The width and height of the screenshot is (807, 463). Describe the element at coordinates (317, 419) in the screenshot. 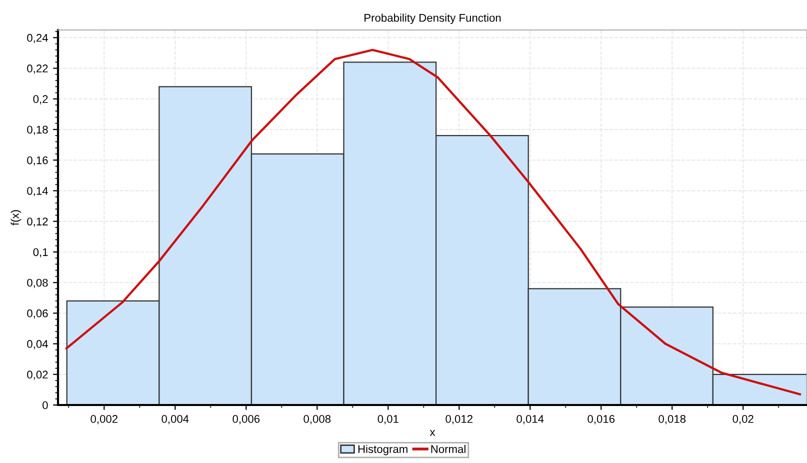

I see `x-tick-label: 0,008` at that location.